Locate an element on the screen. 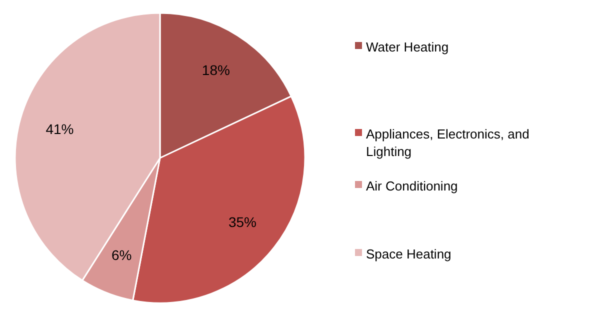  data-label: 41% is located at coordinates (60, 128).